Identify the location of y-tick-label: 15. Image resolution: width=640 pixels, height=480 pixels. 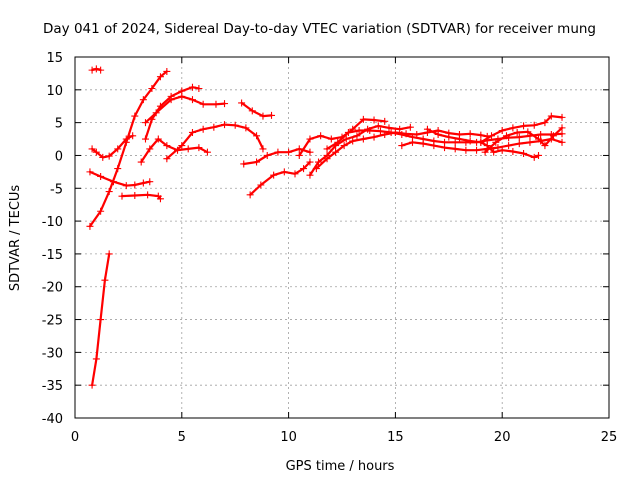
(54, 58).